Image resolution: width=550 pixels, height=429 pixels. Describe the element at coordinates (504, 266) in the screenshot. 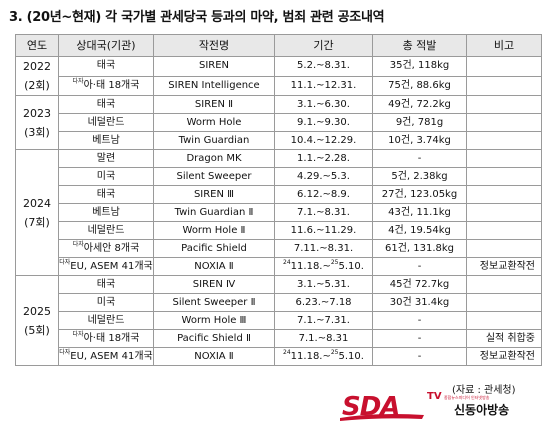

I see `remark-cell: 정보교환작전` at that location.